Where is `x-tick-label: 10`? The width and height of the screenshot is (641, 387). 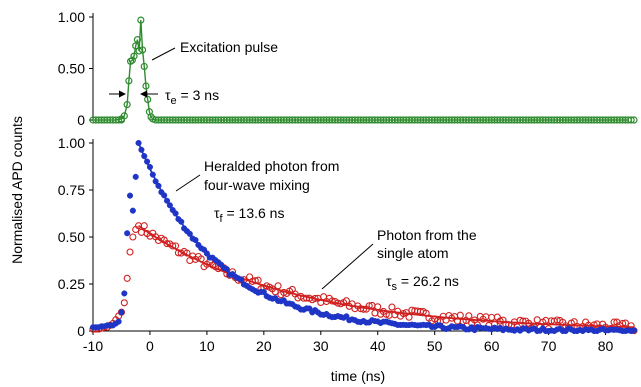
x-tick-label: 10 is located at coordinates (207, 346).